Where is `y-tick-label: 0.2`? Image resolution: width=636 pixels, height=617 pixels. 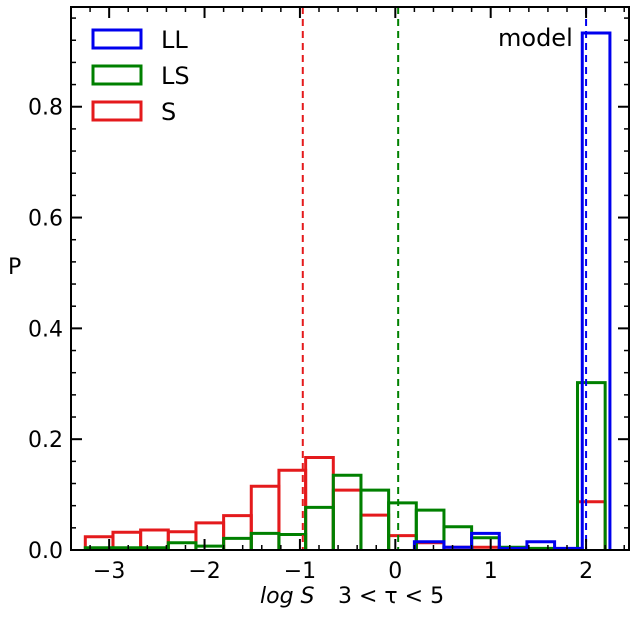 y-tick-label: 0.2 is located at coordinates (45, 440).